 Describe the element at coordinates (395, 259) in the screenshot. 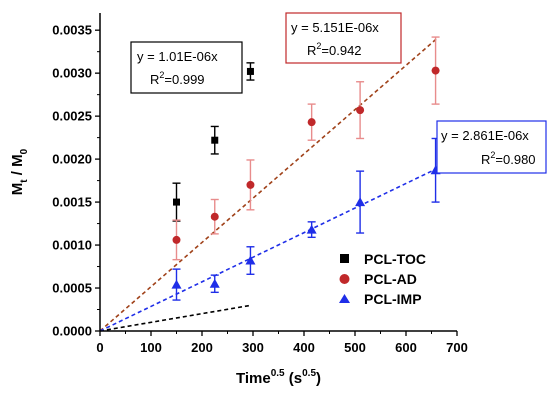

I see `legend-label-pcl-toc: PCL-TOC` at that location.